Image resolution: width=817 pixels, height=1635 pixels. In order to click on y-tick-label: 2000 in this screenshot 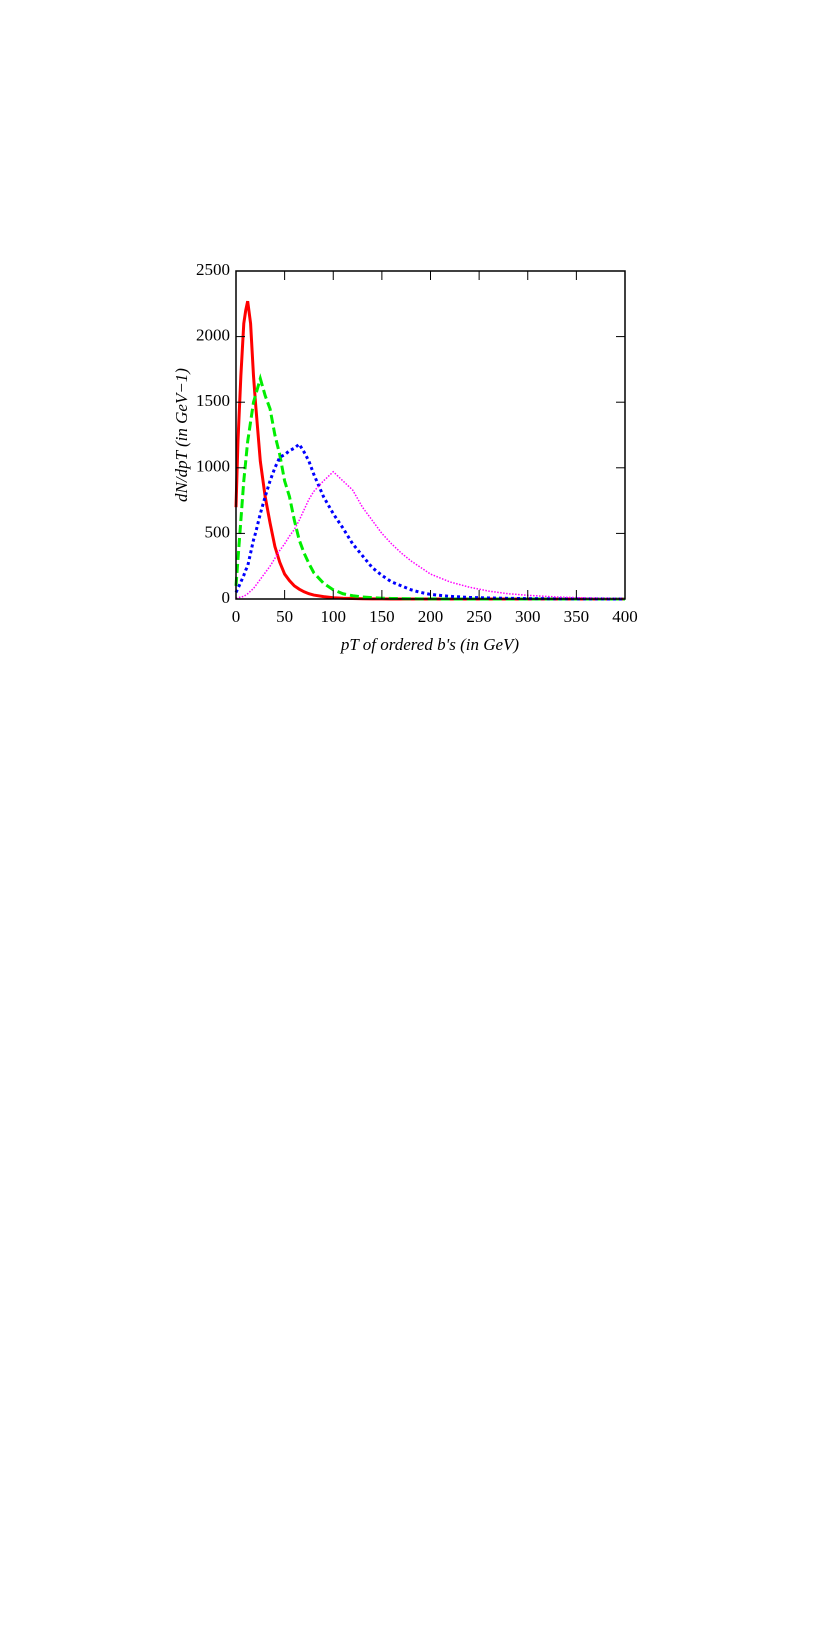, I will do `click(213, 335)`.